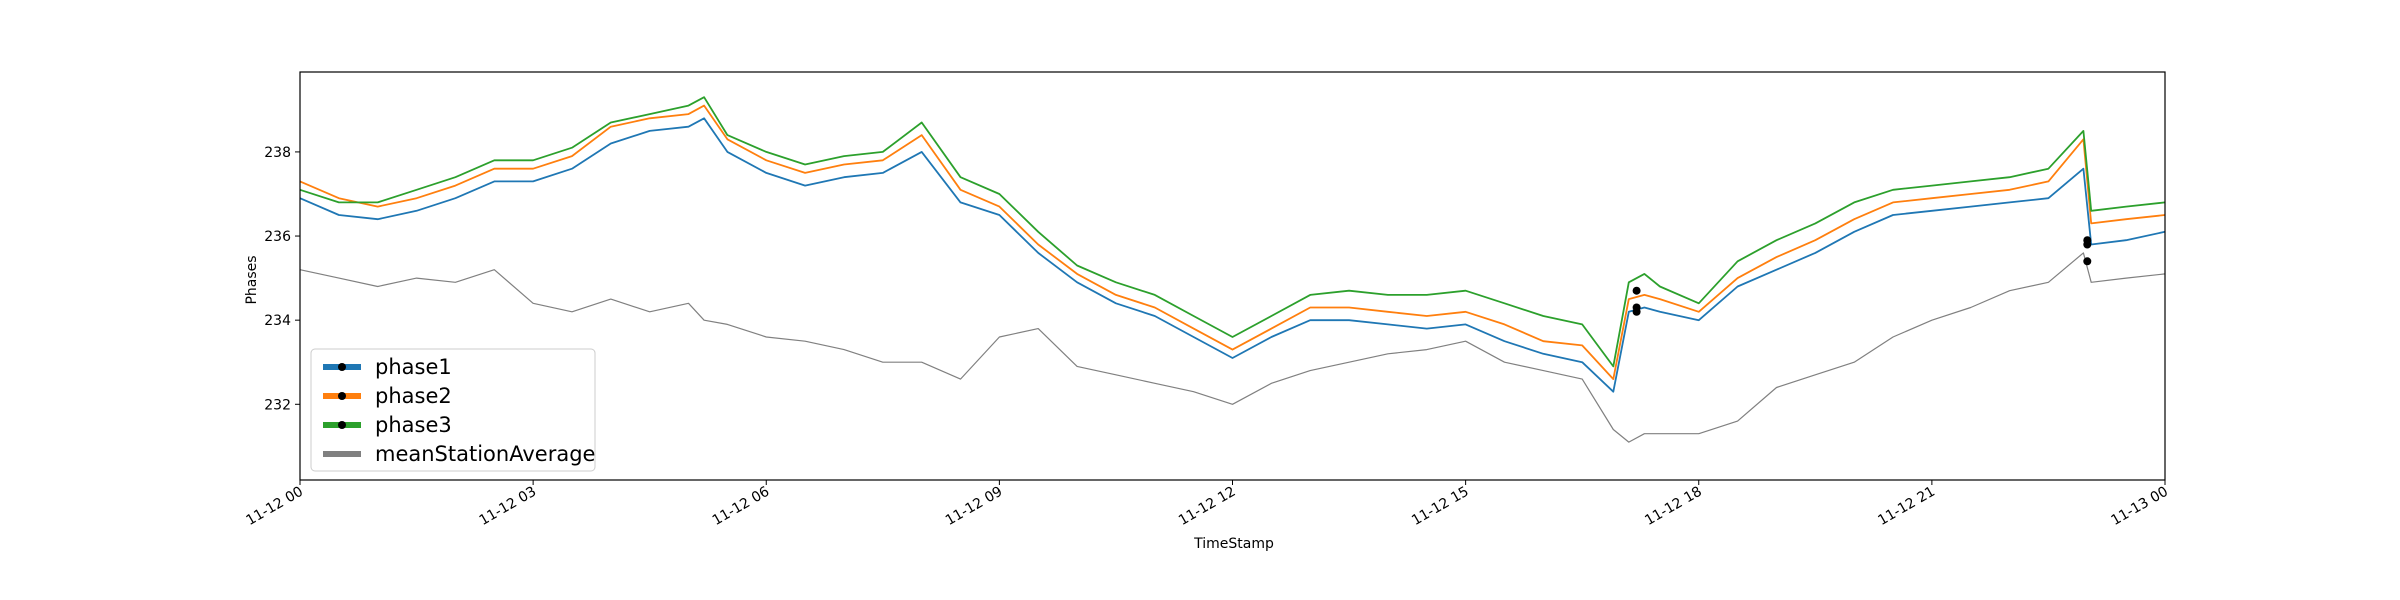  What do you see at coordinates (1906, 506) in the screenshot?
I see `x-tick-label-7: 11-12 21` at bounding box center [1906, 506].